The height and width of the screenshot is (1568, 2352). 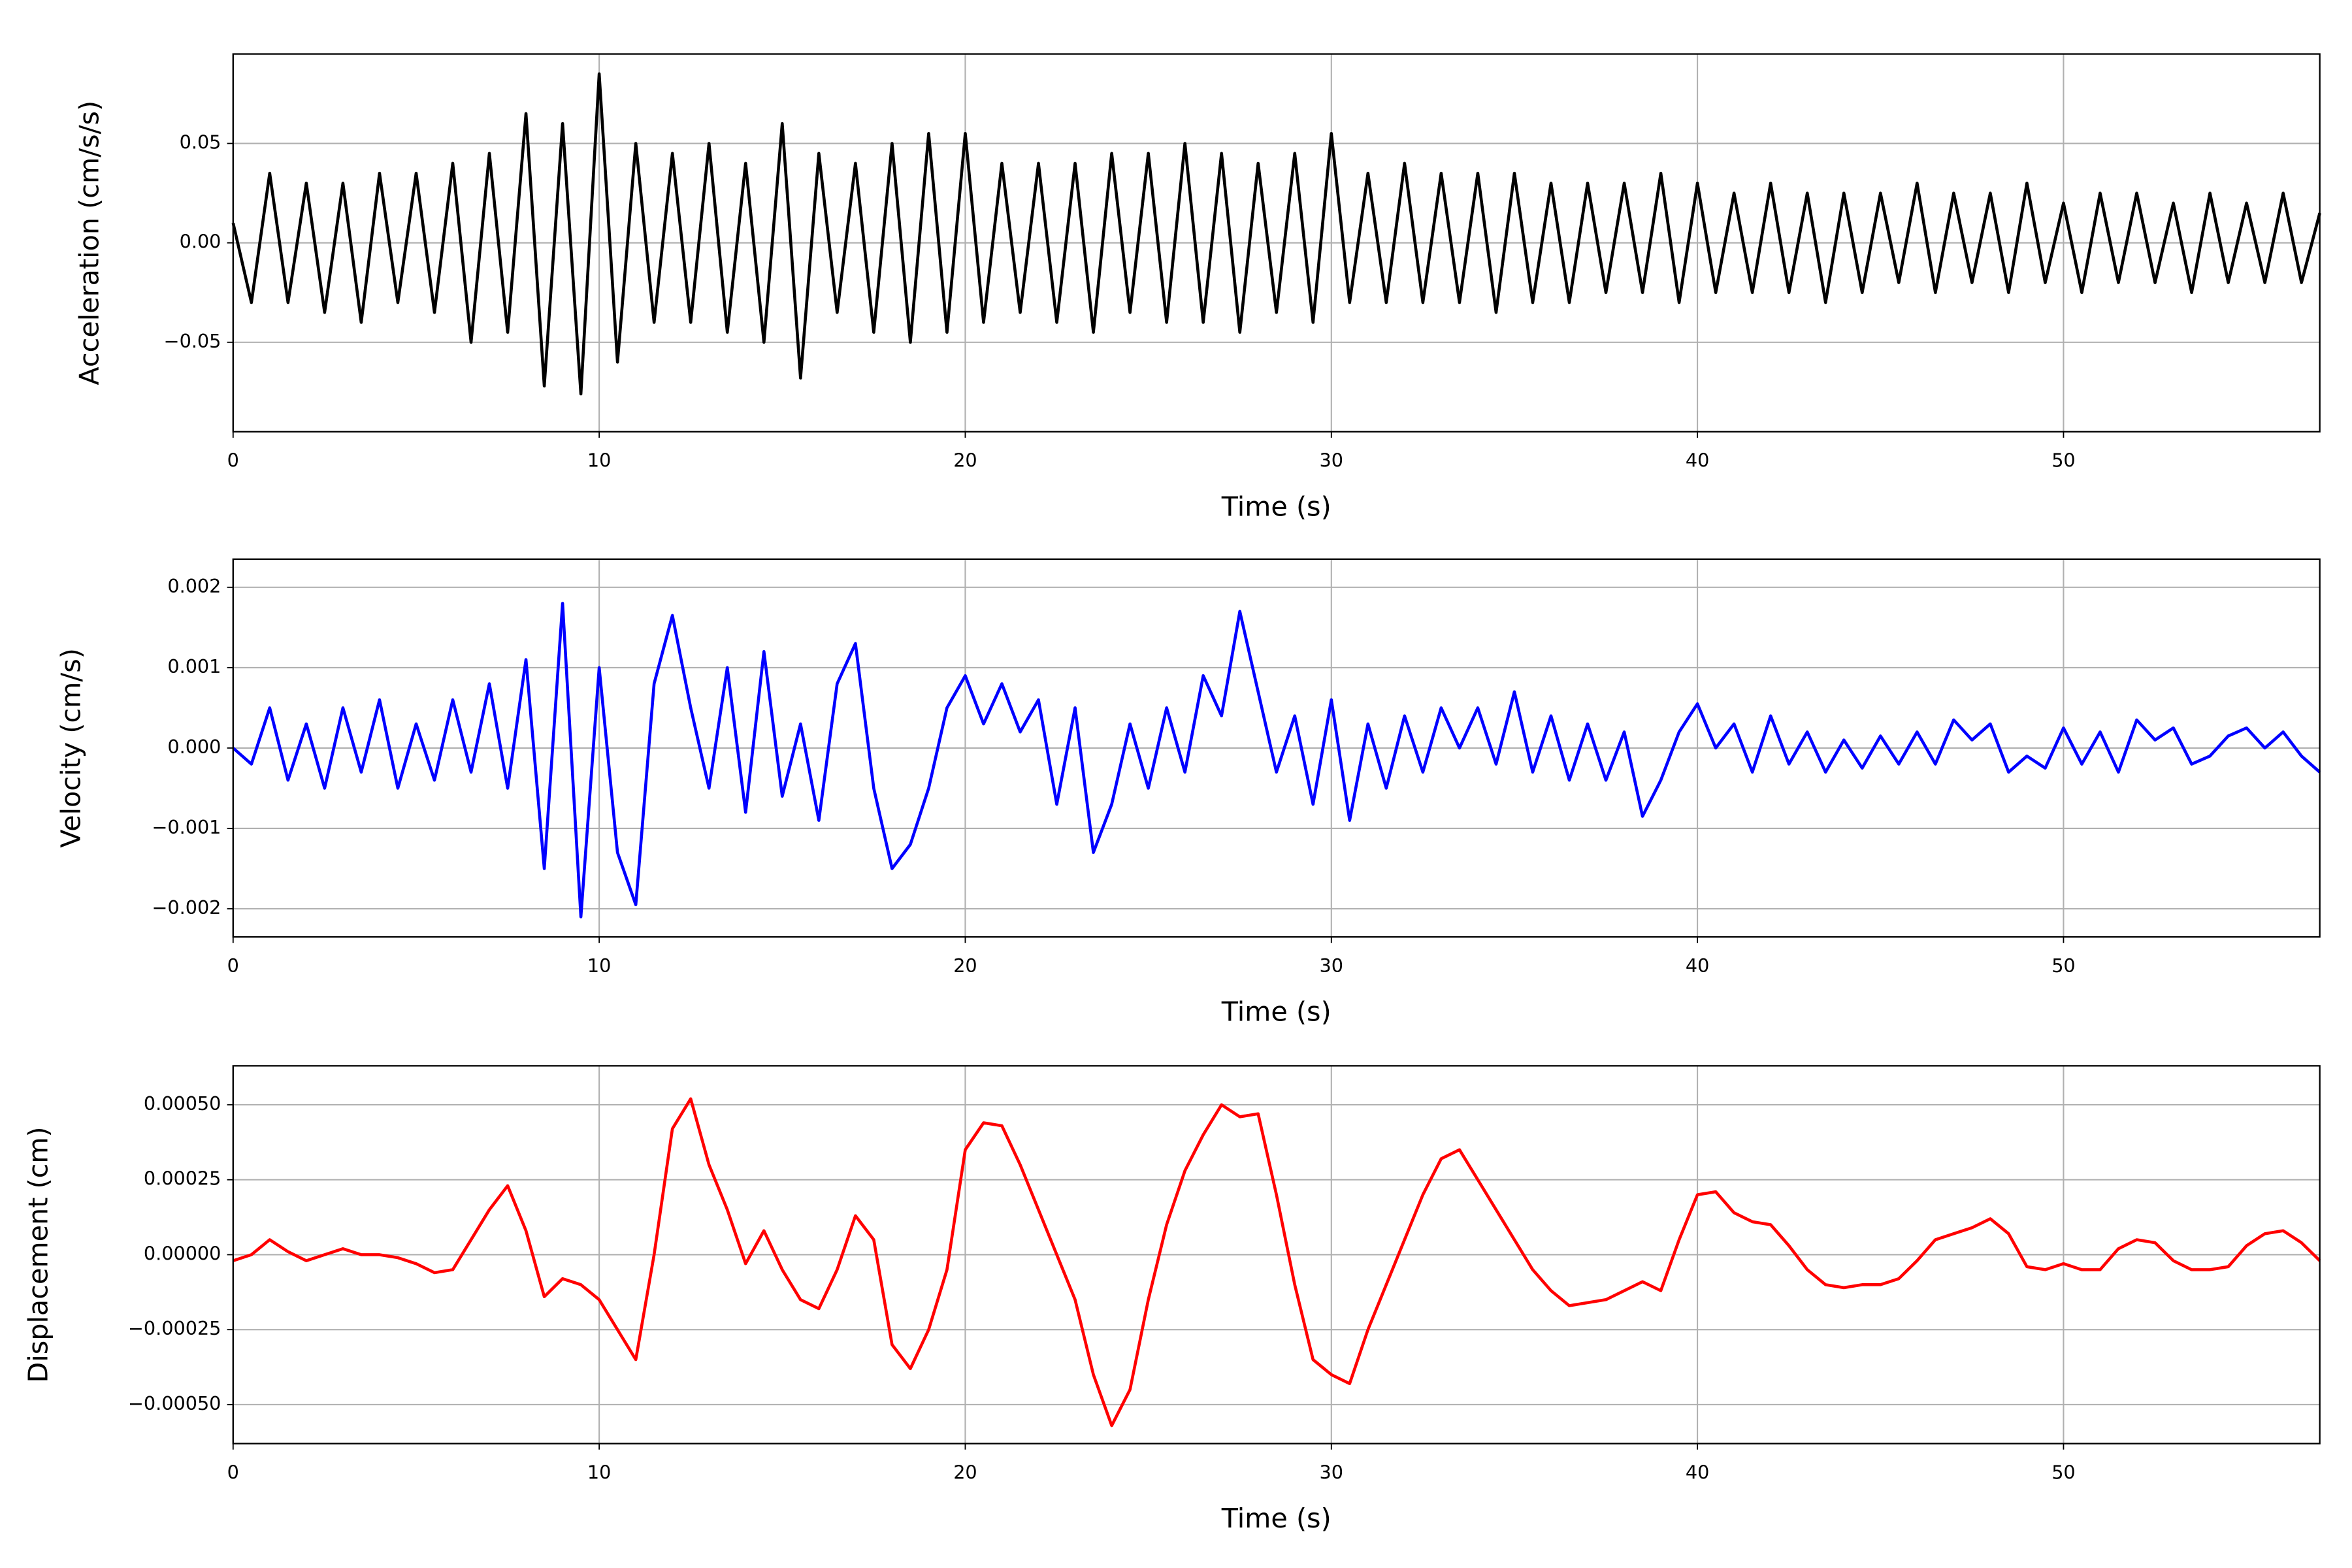 I want to click on y-tick-label: 0.000, so click(x=194, y=747).